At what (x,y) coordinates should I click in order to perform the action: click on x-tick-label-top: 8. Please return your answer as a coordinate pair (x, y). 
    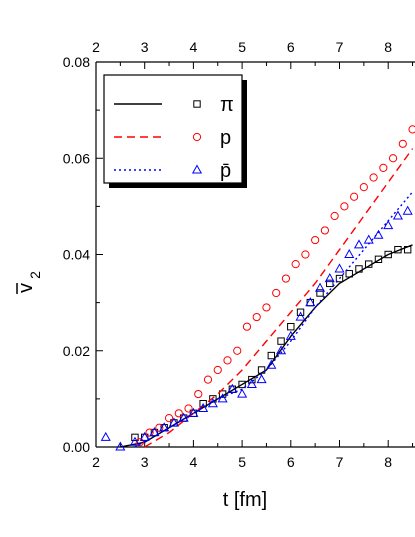
    Looking at the image, I should click on (388, 47).